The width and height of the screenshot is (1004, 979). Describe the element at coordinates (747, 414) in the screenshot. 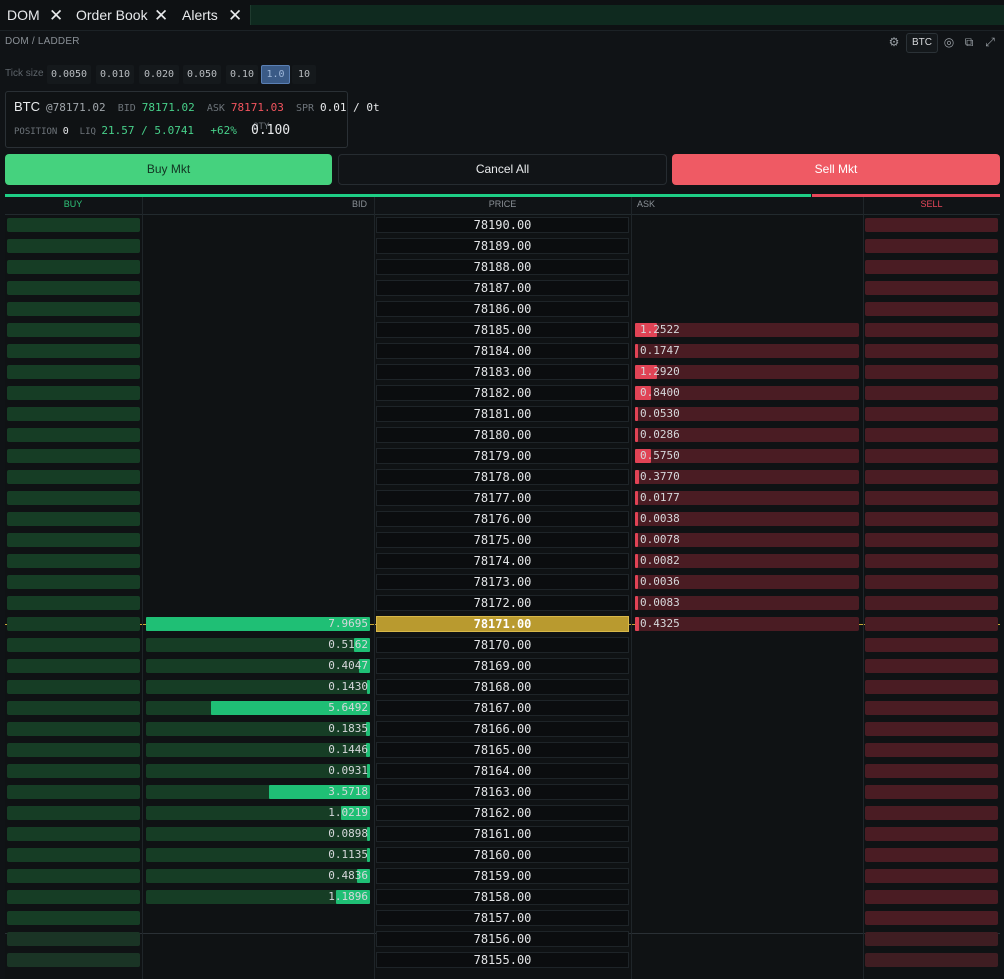

I see `ask-cell: 0.0530` at that location.